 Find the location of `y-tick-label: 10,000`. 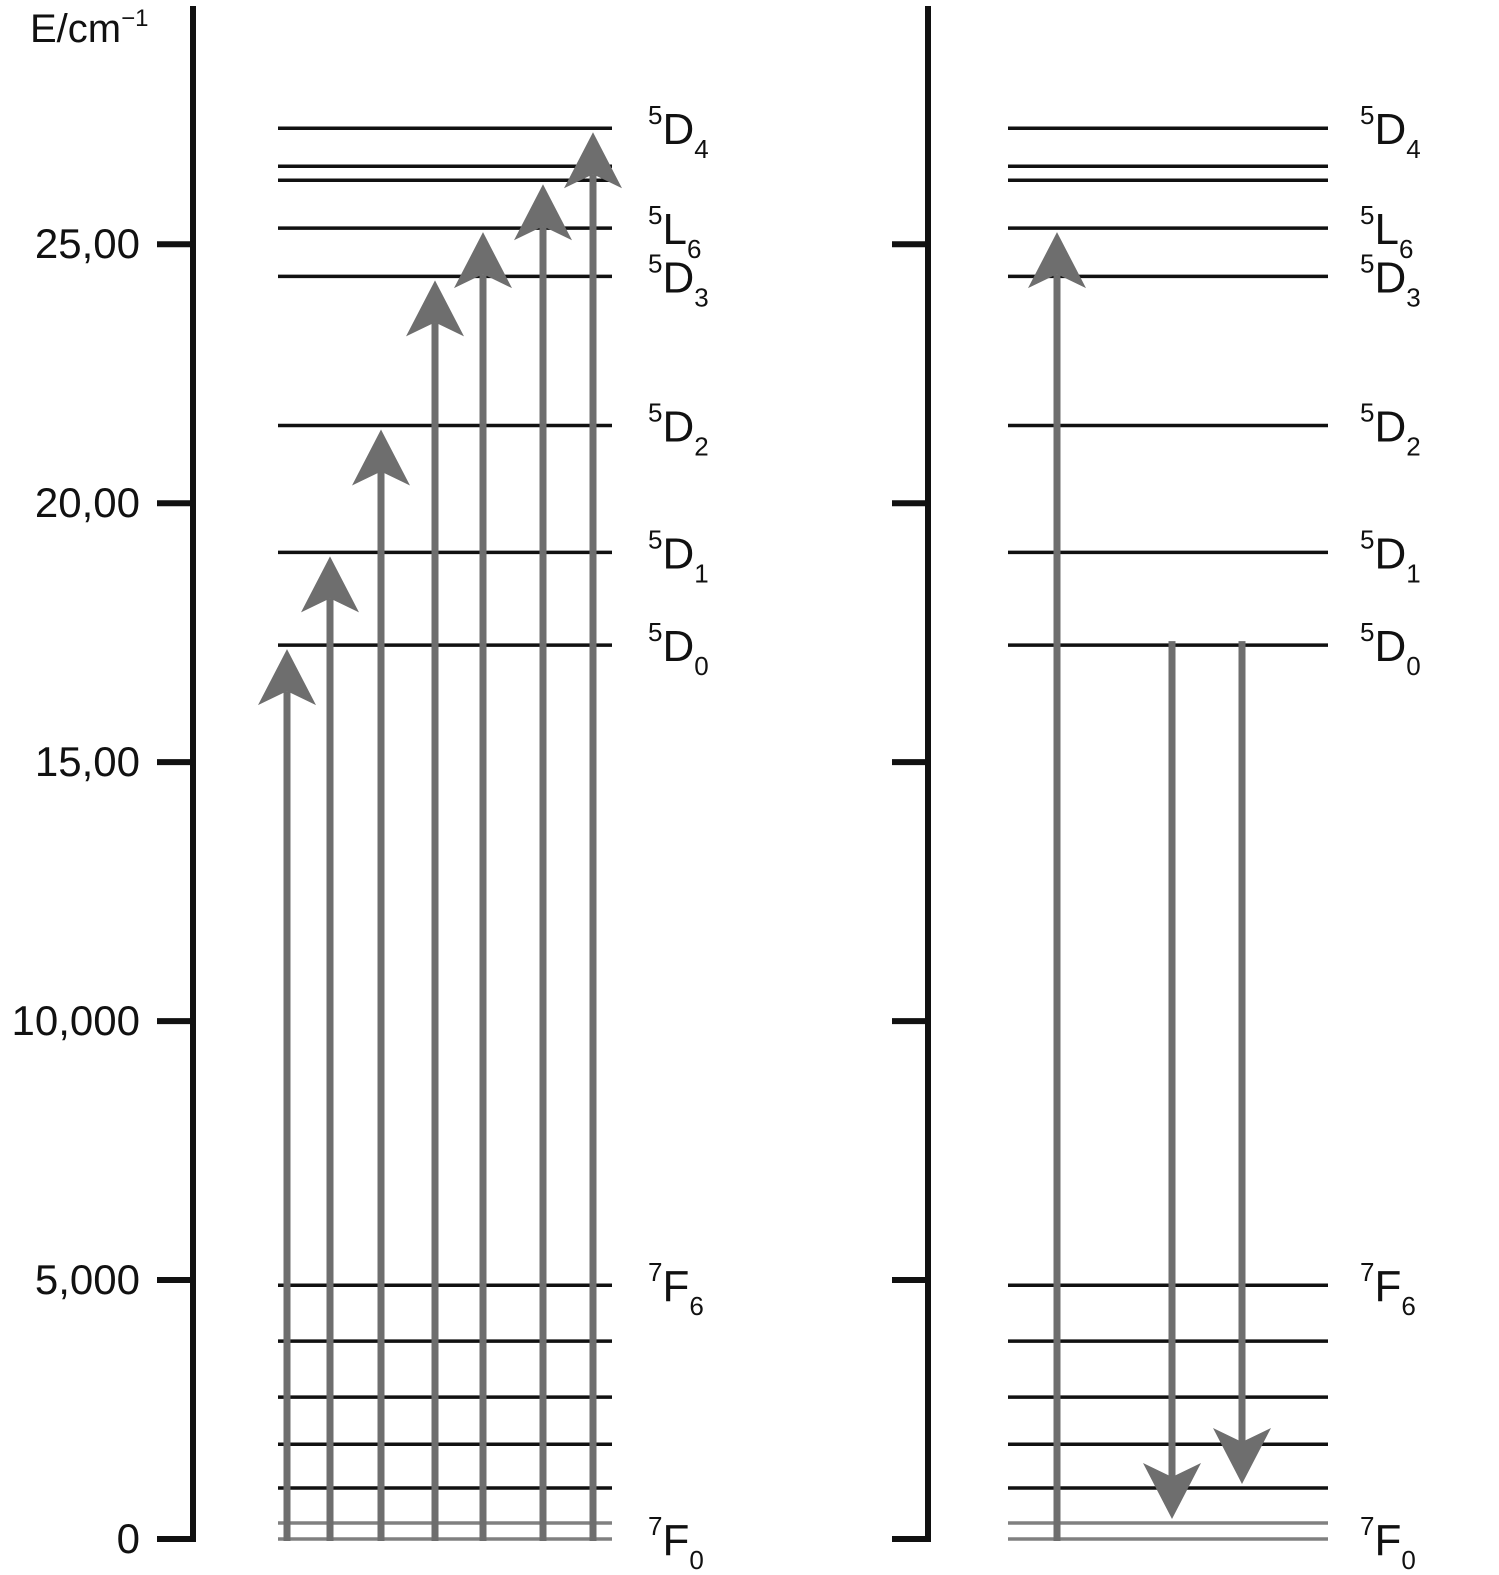

y-tick-label: 10,000 is located at coordinates (76, 1020).